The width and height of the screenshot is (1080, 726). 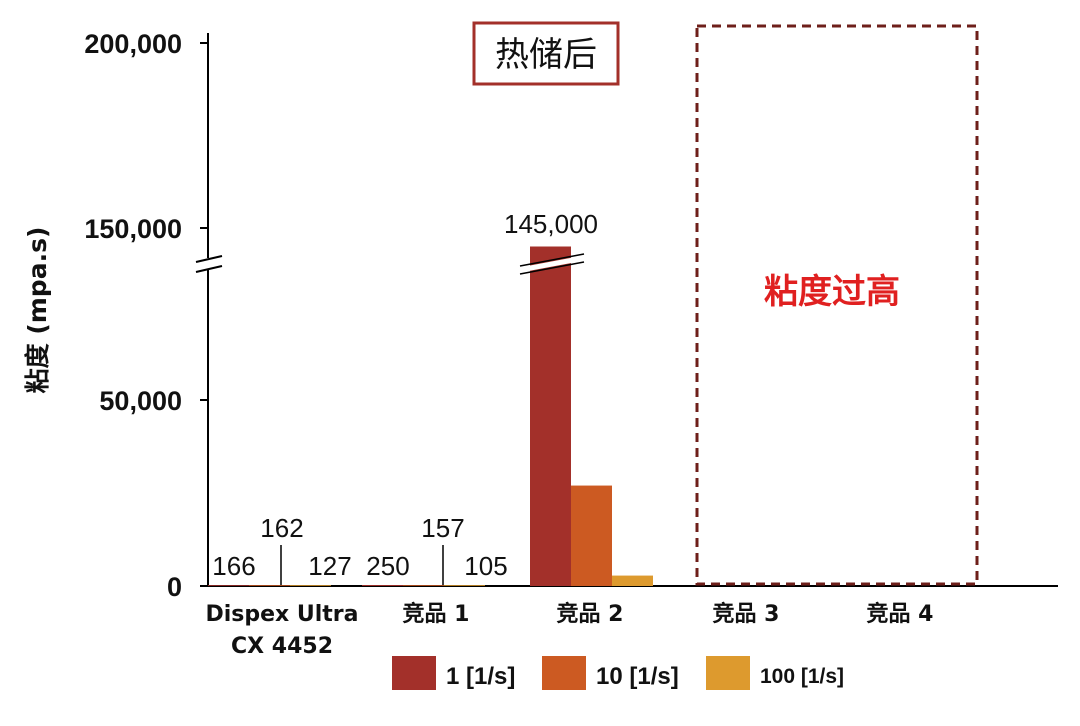 I want to click on bar-break-outline, so click(x=552, y=264).